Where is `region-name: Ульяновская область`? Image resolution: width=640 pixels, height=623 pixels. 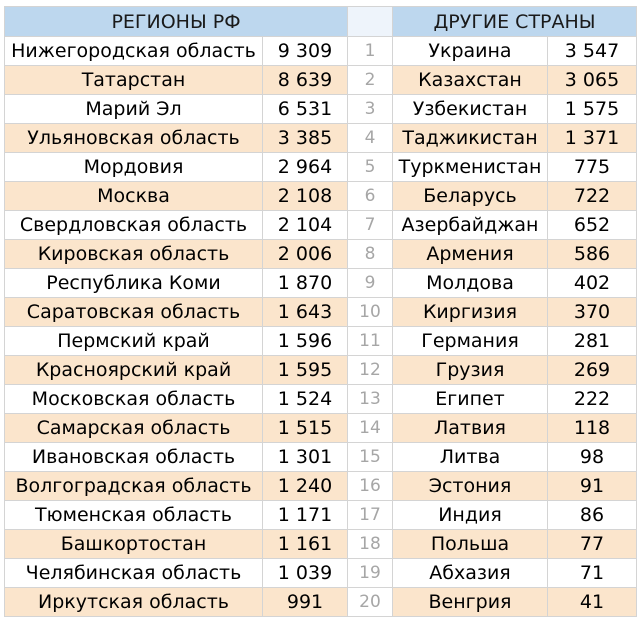
region-name: Ульяновская область is located at coordinates (133, 138).